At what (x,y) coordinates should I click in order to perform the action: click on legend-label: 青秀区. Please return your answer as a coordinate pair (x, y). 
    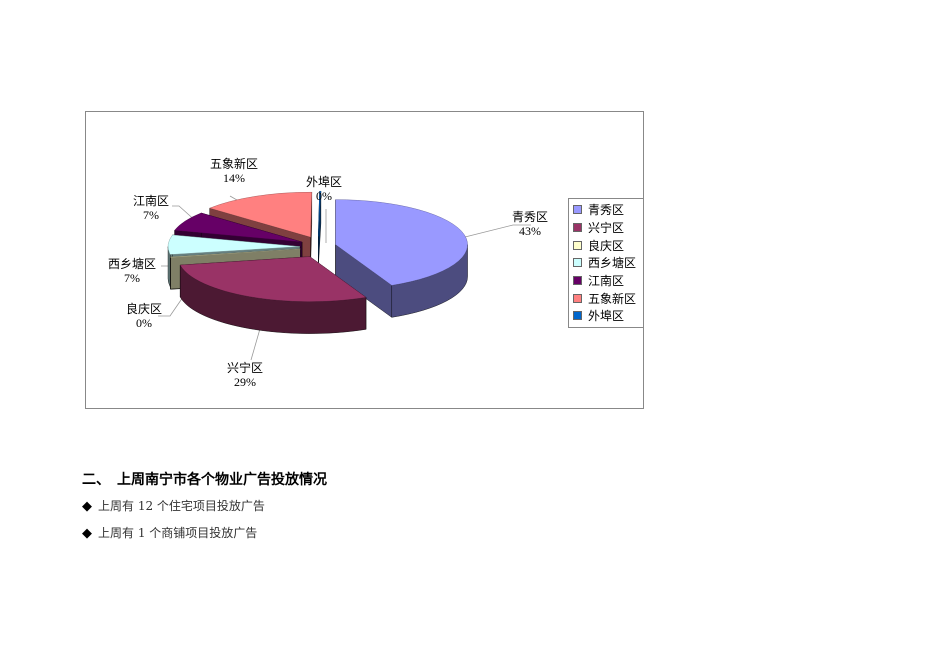
    Looking at the image, I should click on (606, 210).